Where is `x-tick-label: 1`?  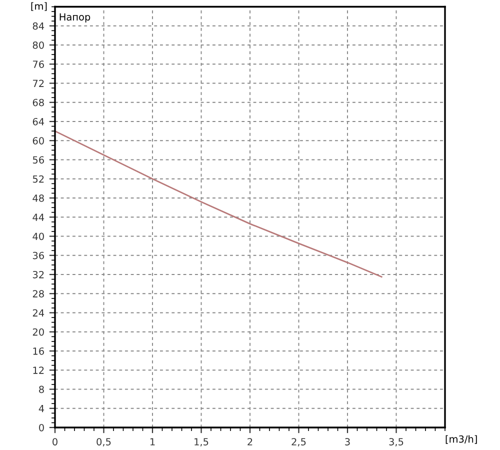 x-tick-label: 1 is located at coordinates (152, 442).